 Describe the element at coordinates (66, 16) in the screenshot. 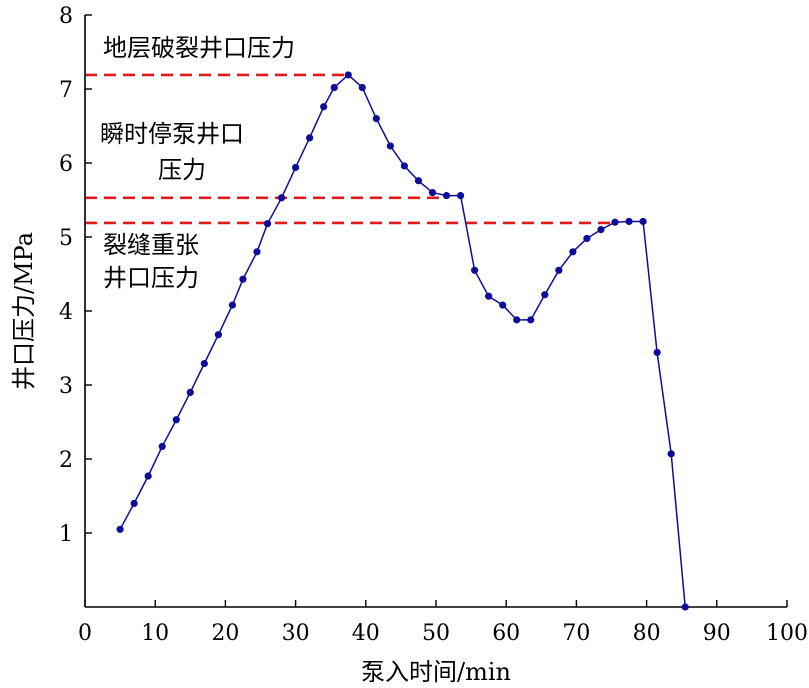

I see `y-tick-label-8: 8` at that location.